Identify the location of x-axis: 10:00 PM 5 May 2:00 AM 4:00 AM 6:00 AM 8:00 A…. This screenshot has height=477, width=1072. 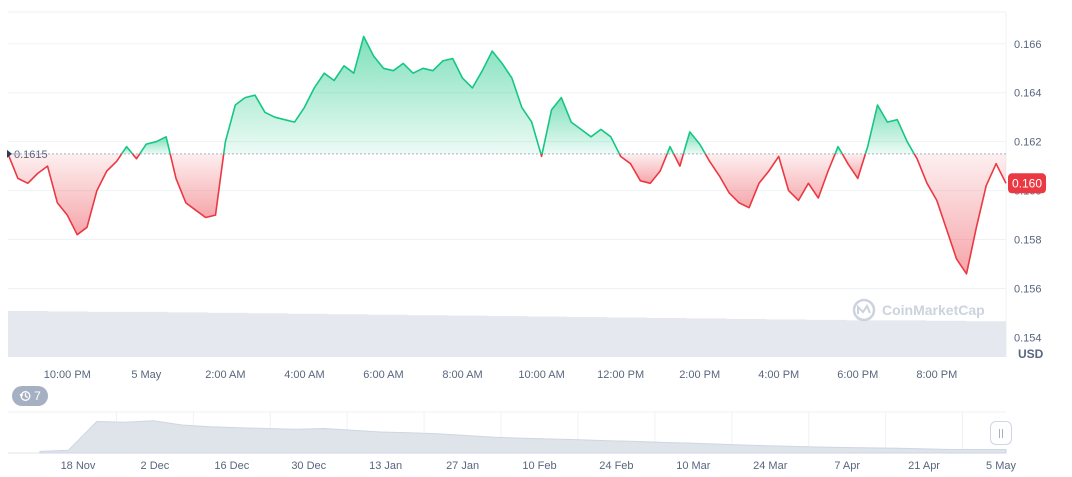
(501, 375).